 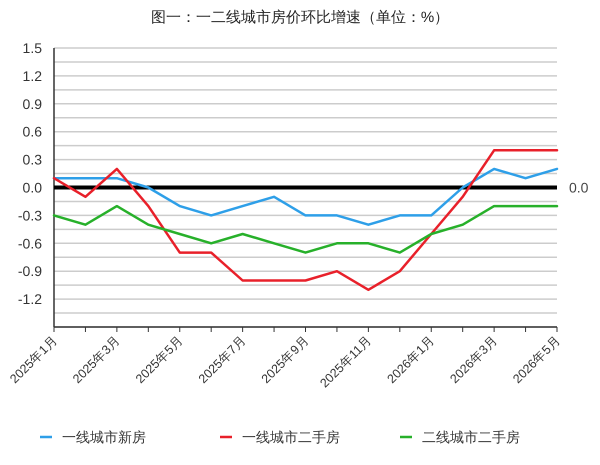 What do you see at coordinates (32, 188) in the screenshot?
I see `y-tick-label: 0.0` at bounding box center [32, 188].